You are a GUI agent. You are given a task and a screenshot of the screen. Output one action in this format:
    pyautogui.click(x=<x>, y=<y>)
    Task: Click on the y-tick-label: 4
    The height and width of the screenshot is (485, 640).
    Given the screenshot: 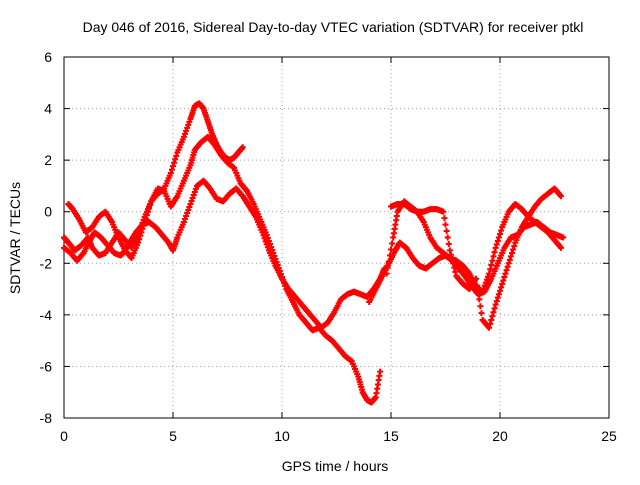 What is the action you would take?
    pyautogui.click(x=48, y=109)
    